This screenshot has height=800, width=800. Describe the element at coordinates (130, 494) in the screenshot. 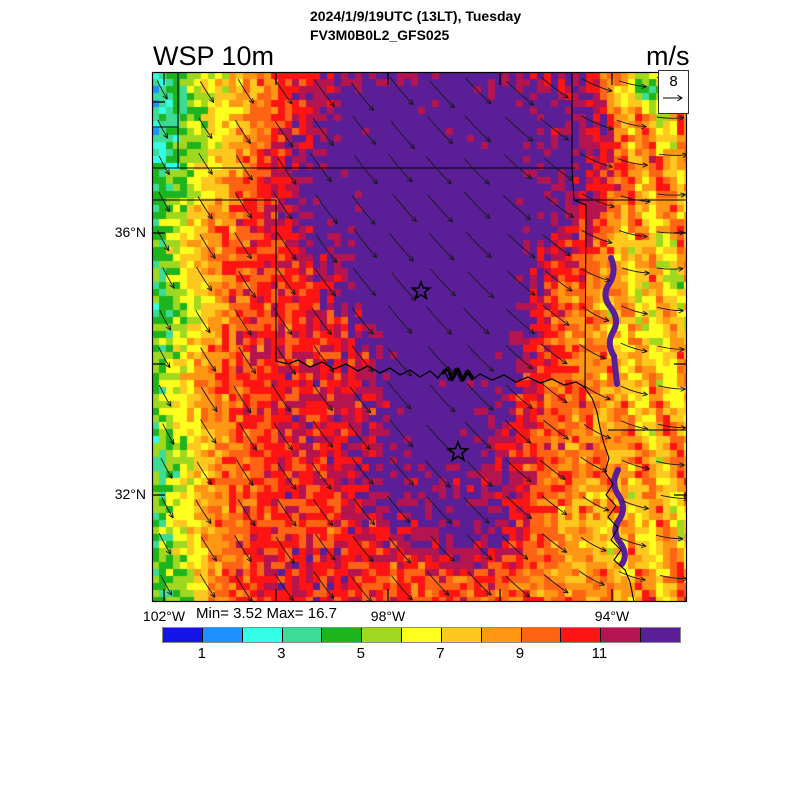

I see `lat-tick-label-32N: 32°N` at that location.